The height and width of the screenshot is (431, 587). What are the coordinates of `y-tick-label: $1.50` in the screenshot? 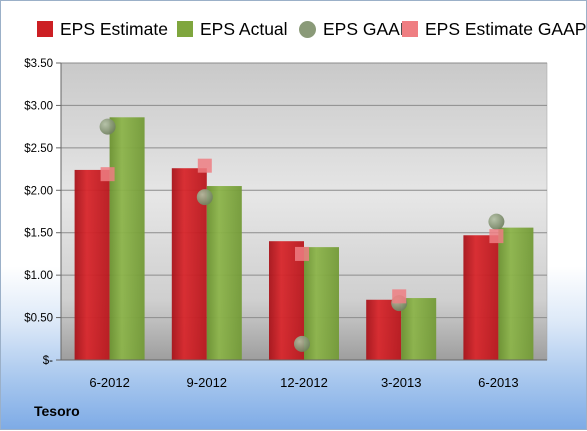 It's located at (38, 234).